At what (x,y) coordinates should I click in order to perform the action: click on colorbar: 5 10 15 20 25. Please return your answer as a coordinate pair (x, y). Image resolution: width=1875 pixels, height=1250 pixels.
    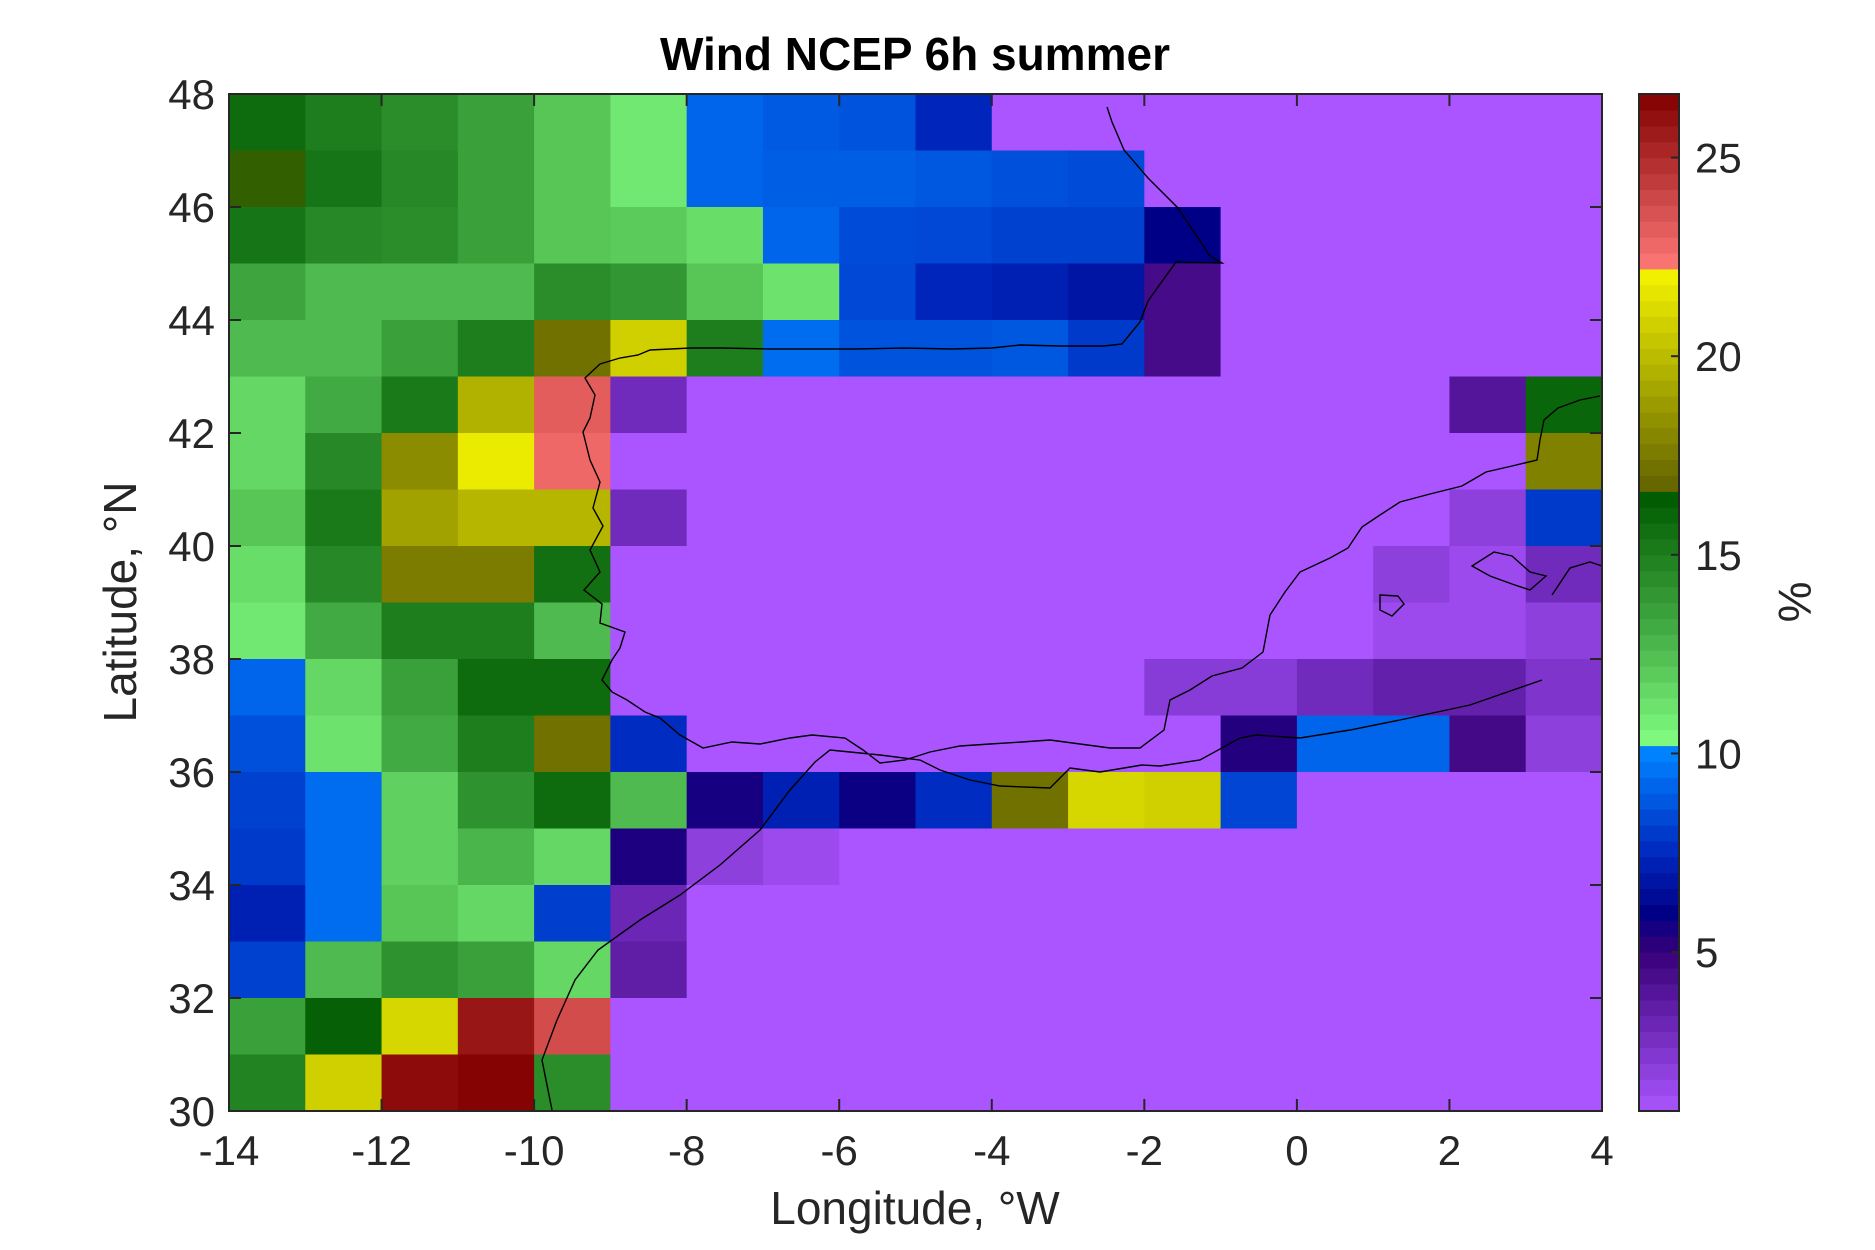
    Looking at the image, I should click on (1690, 602).